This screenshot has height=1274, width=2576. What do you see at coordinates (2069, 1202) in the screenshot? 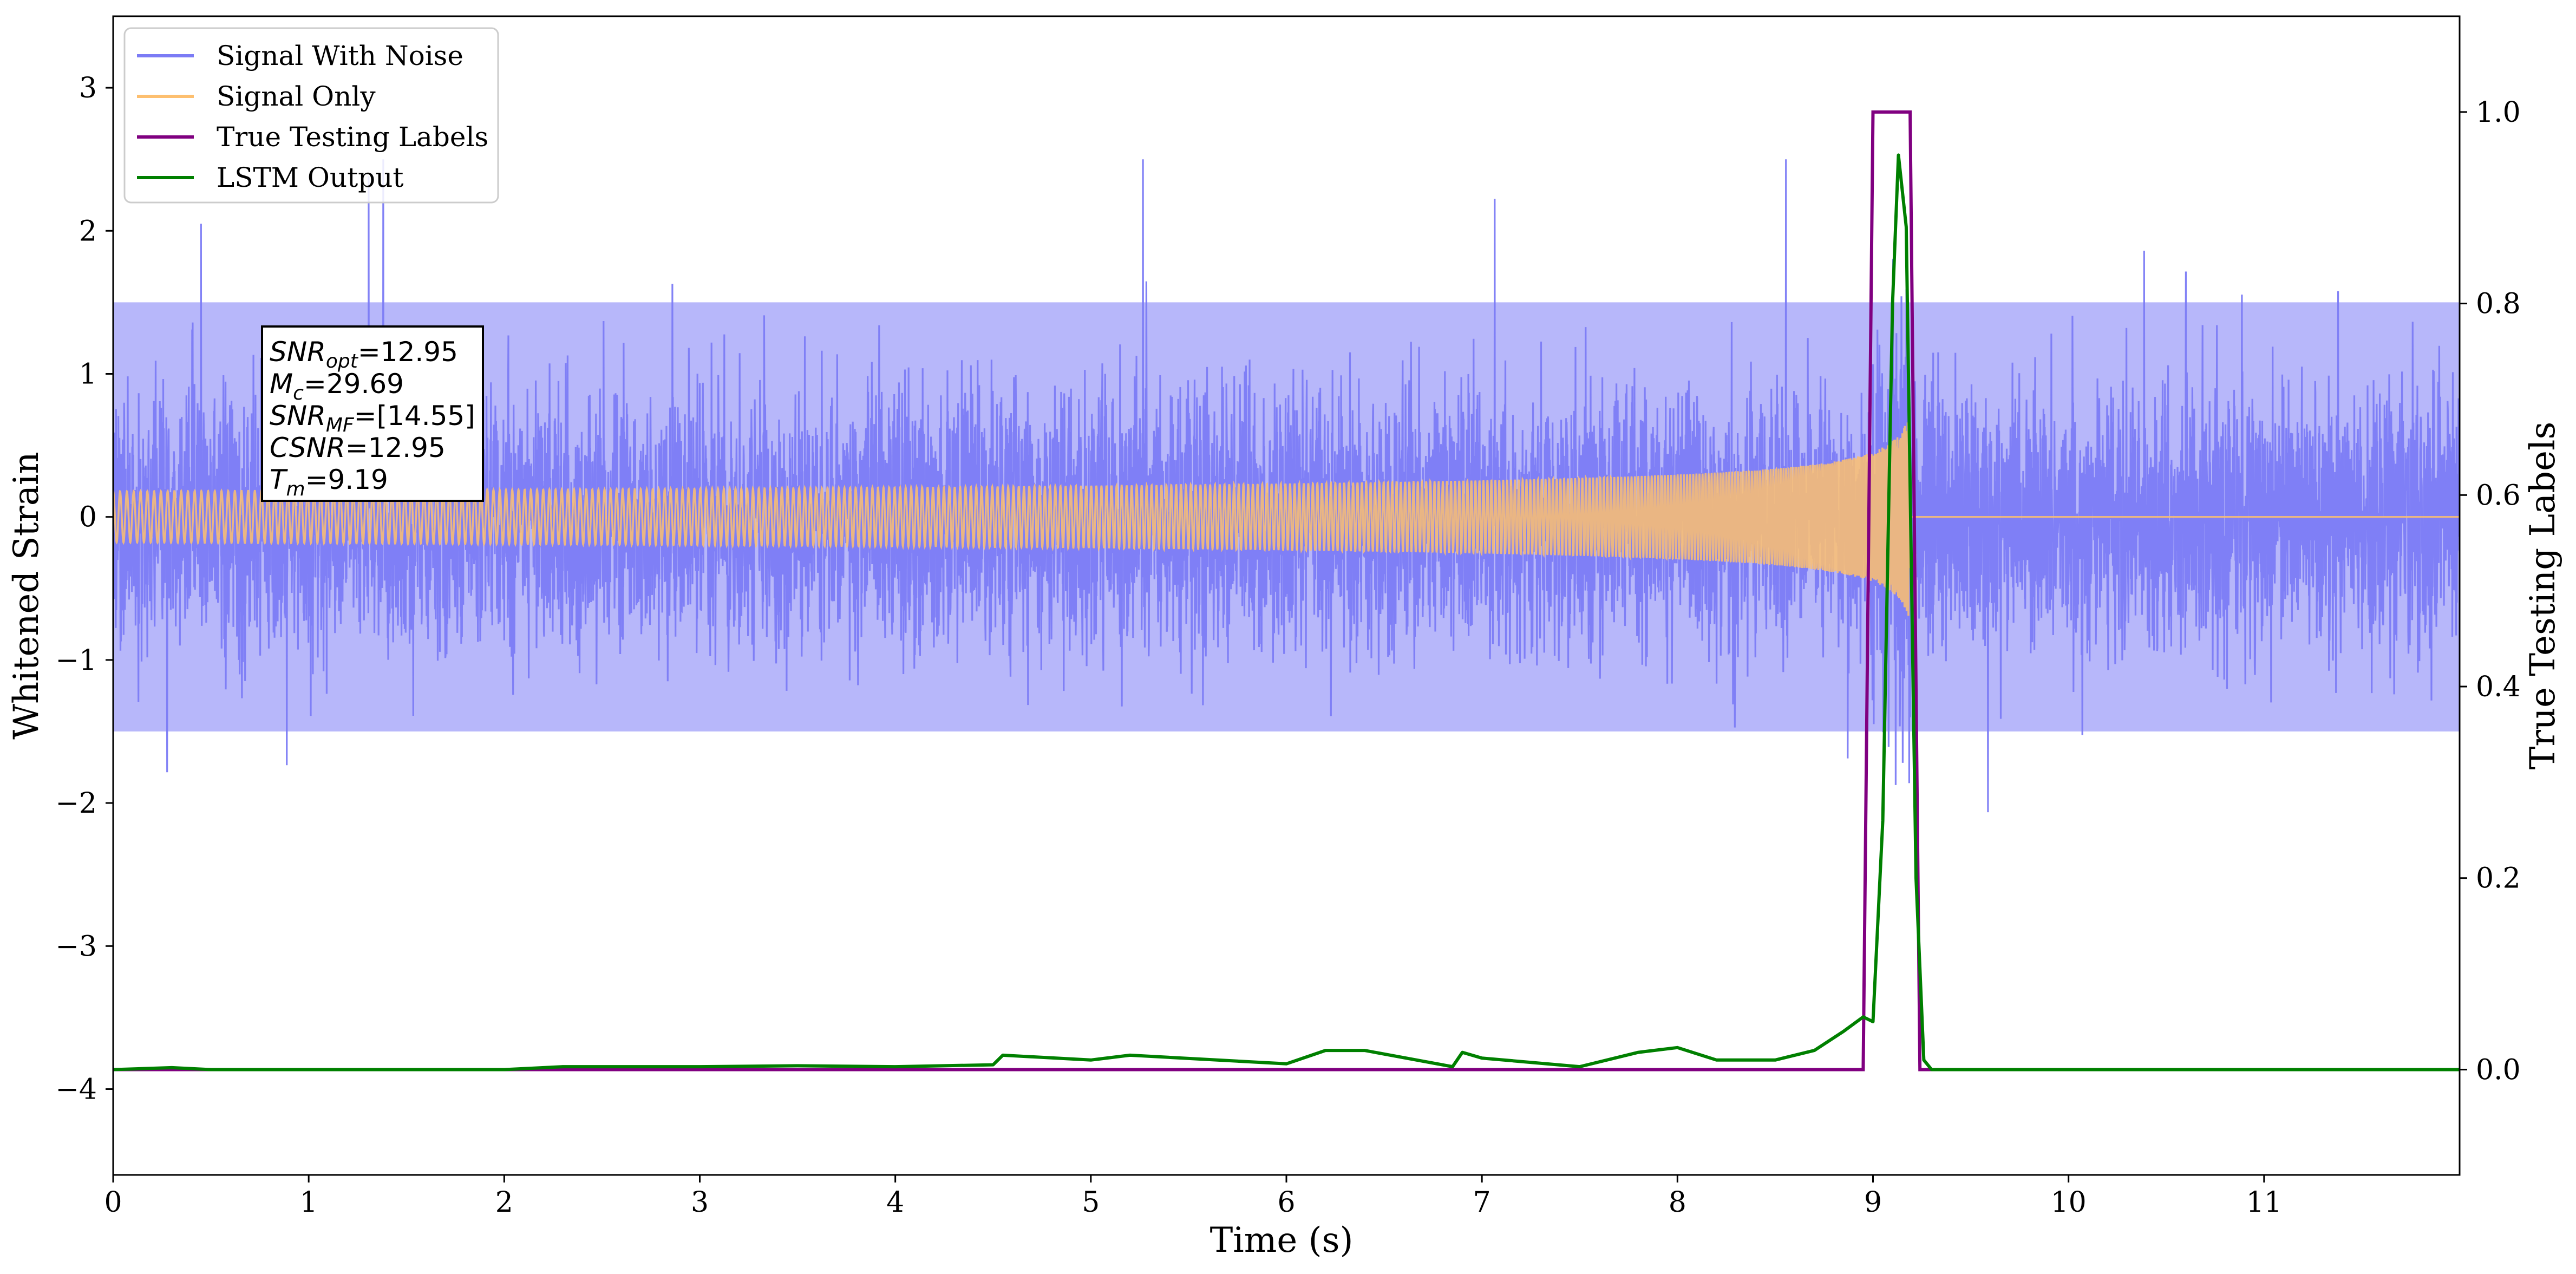
I see `x-tick-label: 10` at bounding box center [2069, 1202].